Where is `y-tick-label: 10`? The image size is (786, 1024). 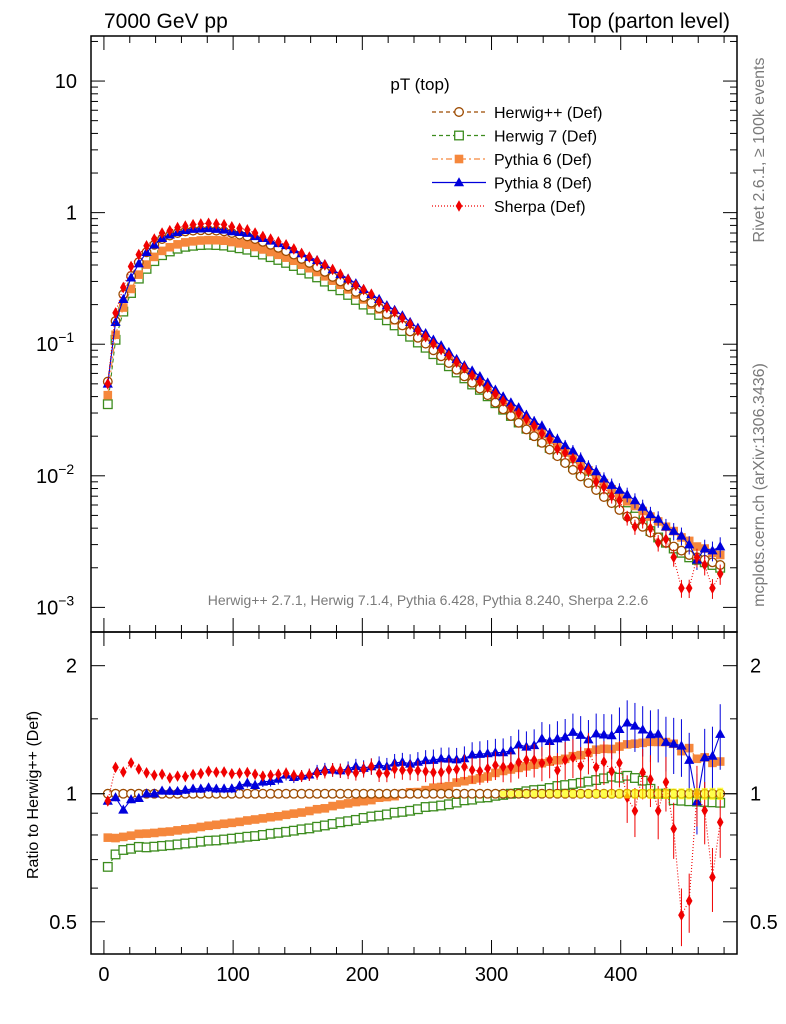 y-tick-label: 10 is located at coordinates (66, 82).